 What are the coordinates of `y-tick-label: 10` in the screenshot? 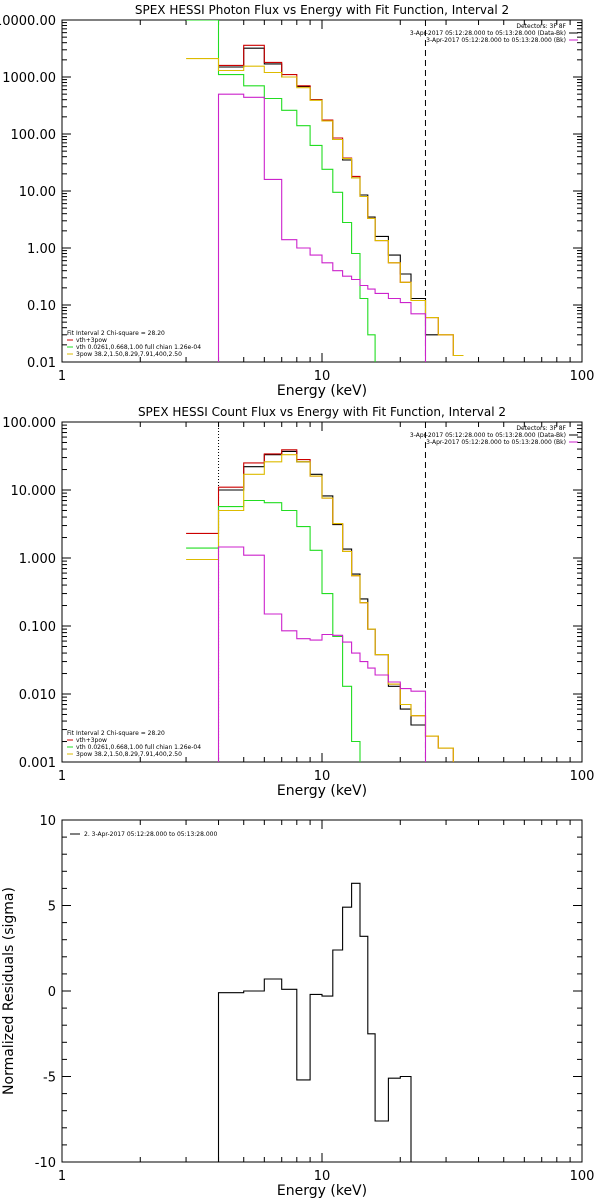 It's located at (47, 821).